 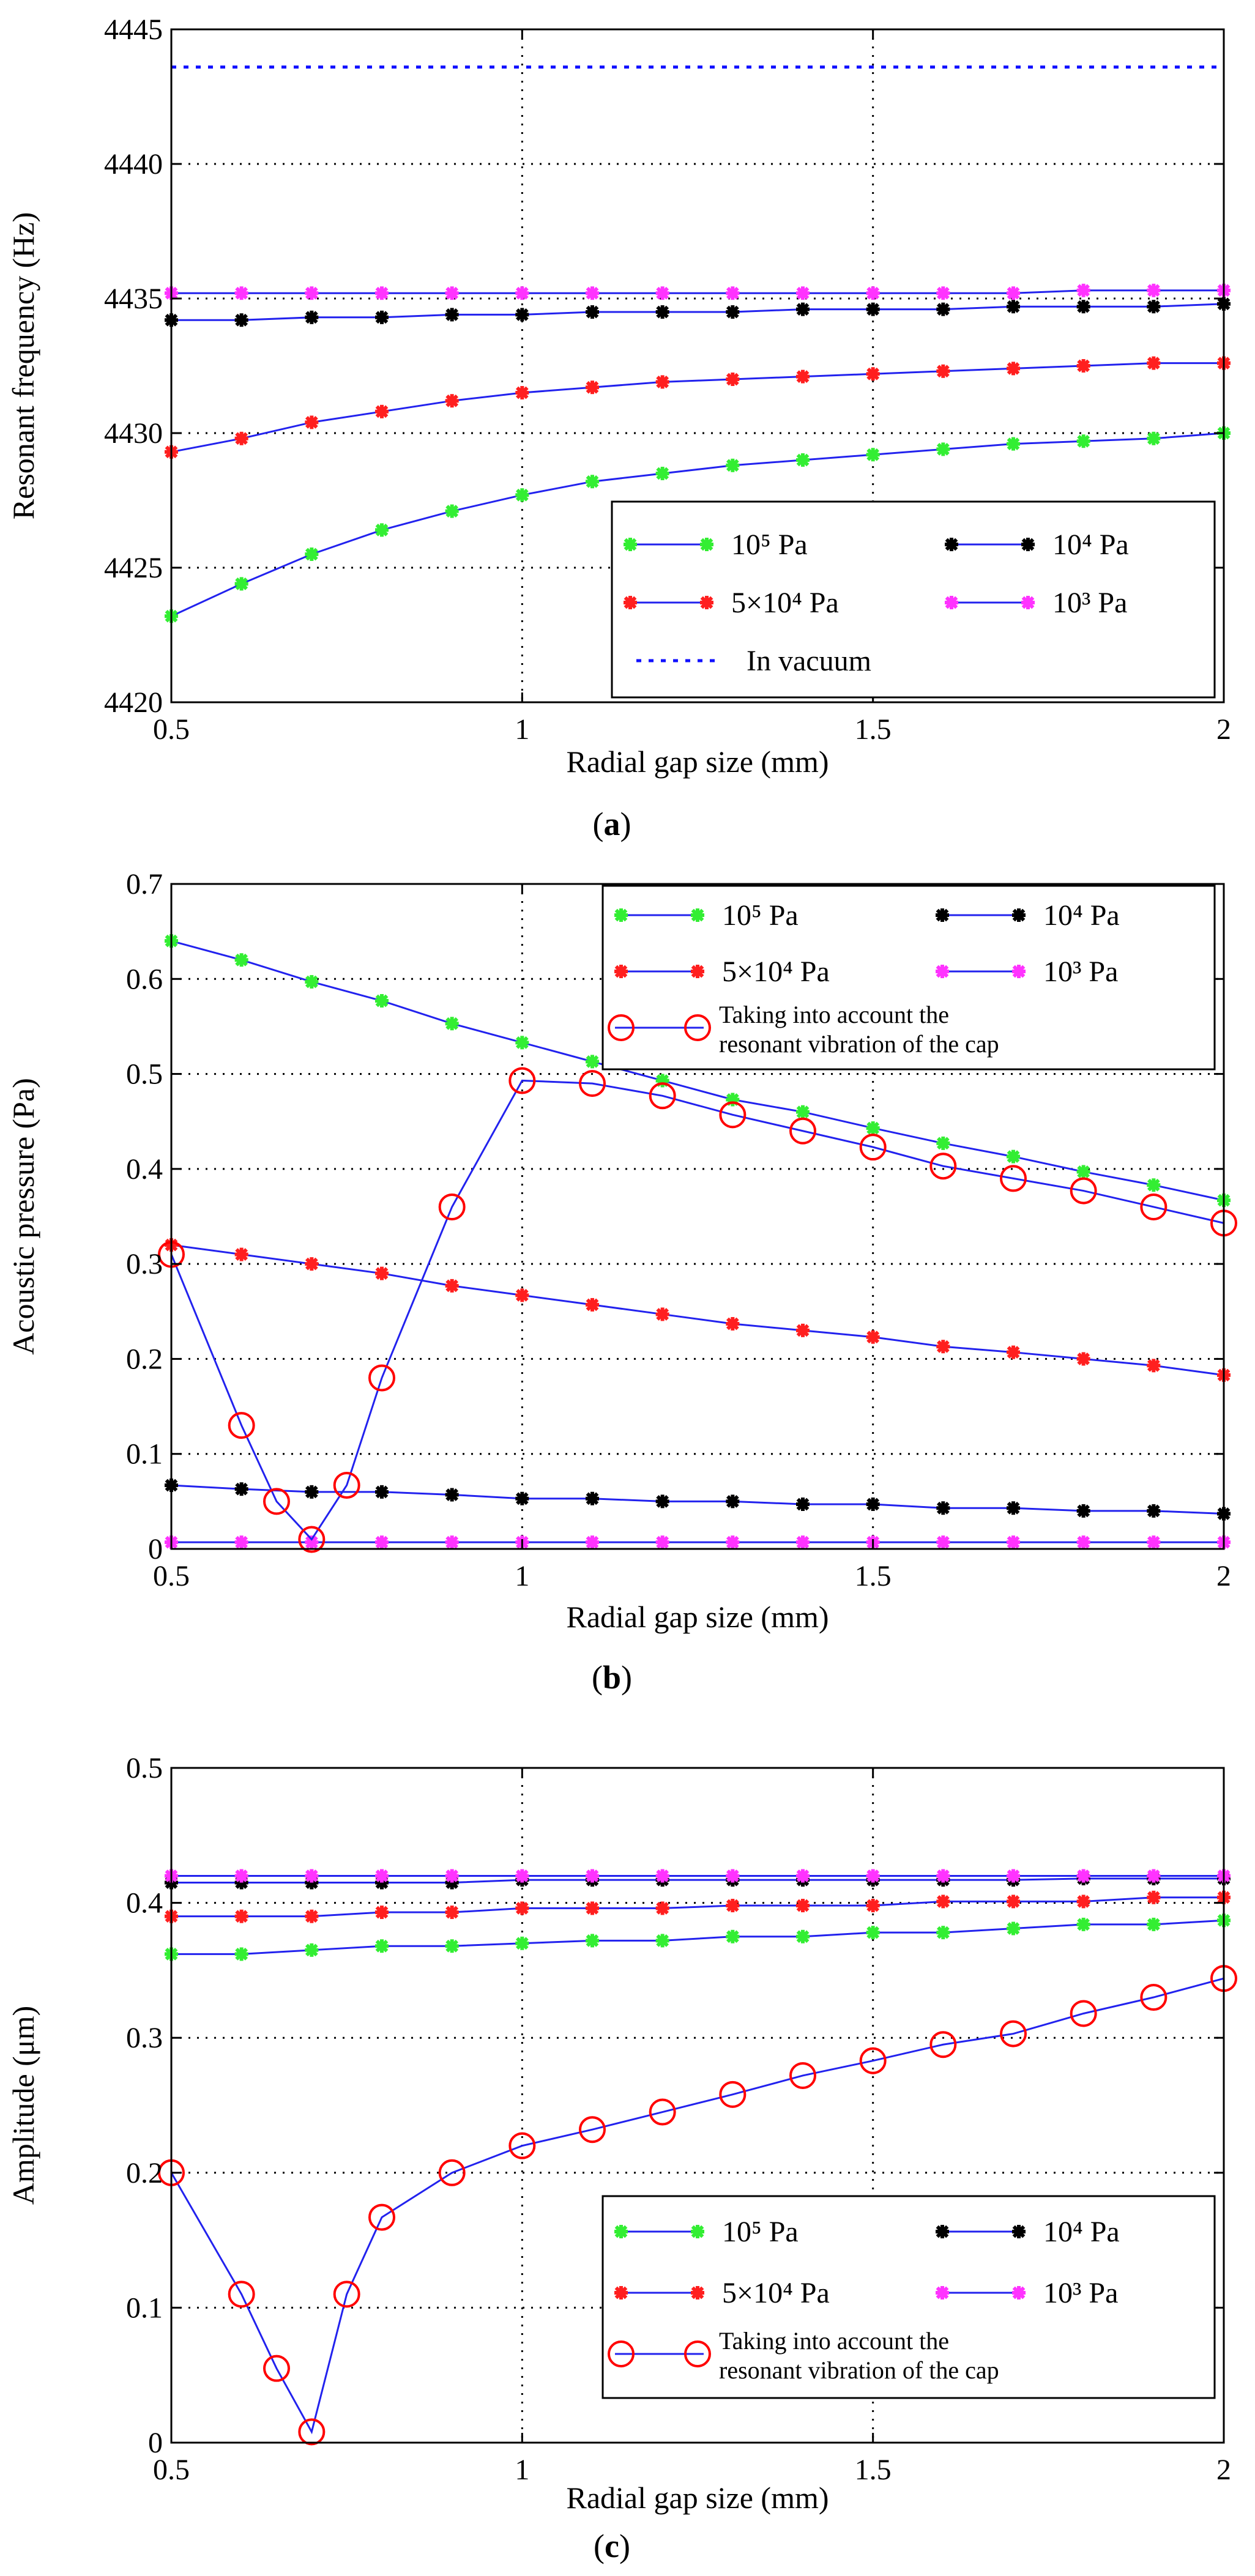 What do you see at coordinates (23, 1216) in the screenshot?
I see `y-axis-label: Acoustic pressure (Pa)` at bounding box center [23, 1216].